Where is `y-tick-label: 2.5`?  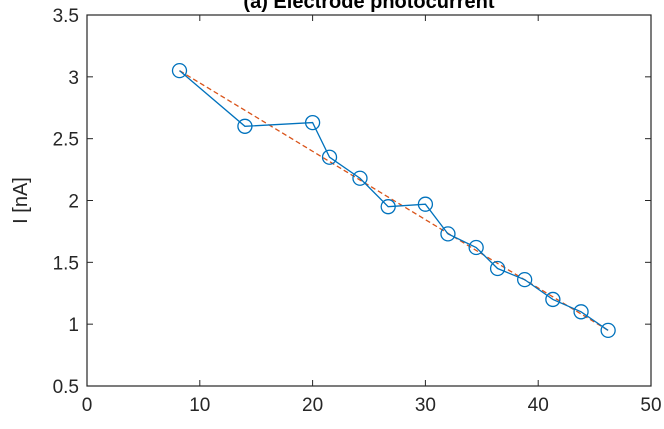 y-tick-label: 2.5 is located at coordinates (66, 140).